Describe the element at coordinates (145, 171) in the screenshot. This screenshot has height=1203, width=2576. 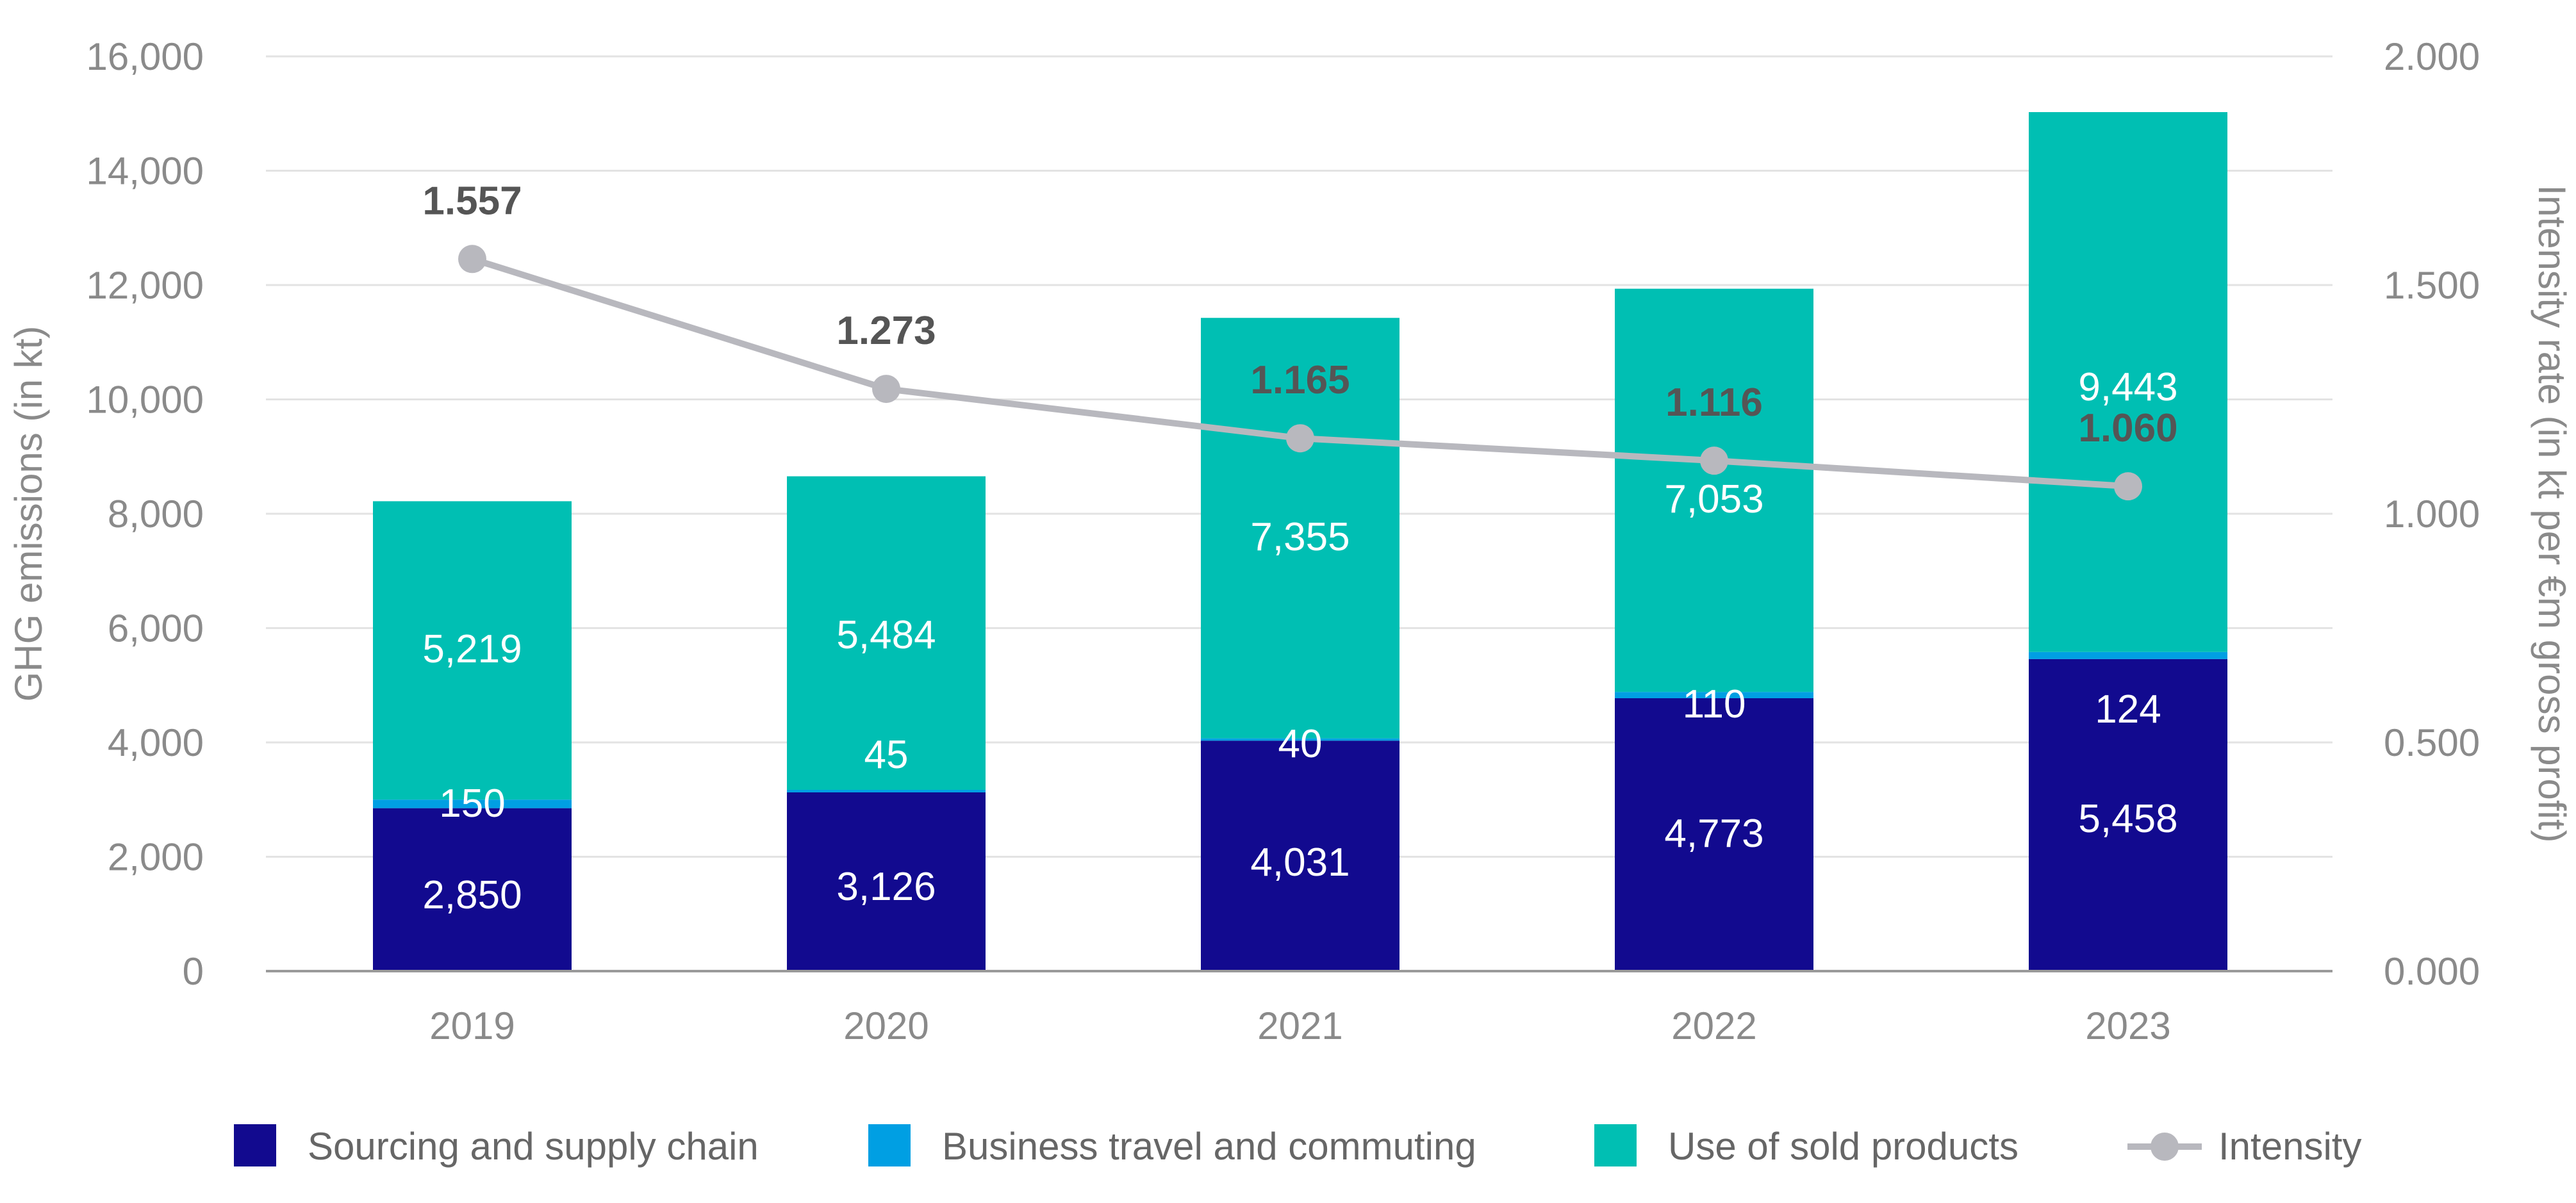
I see `y-tick-label: 14,000` at that location.